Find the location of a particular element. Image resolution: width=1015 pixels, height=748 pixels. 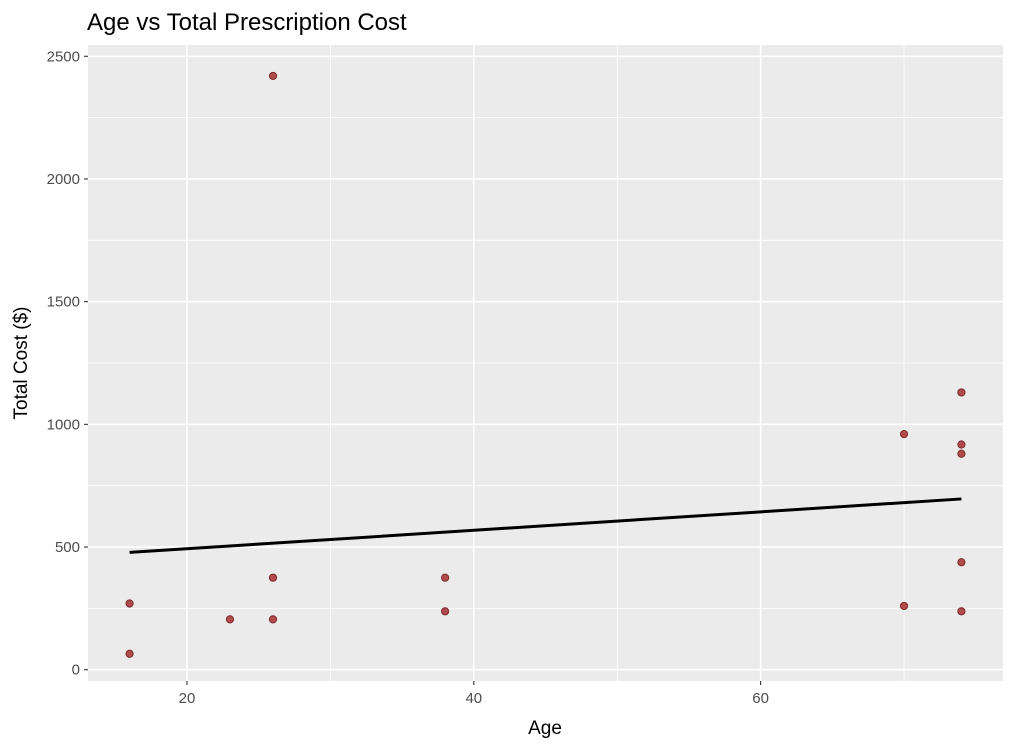

x-tick-label: 20 is located at coordinates (187, 698).